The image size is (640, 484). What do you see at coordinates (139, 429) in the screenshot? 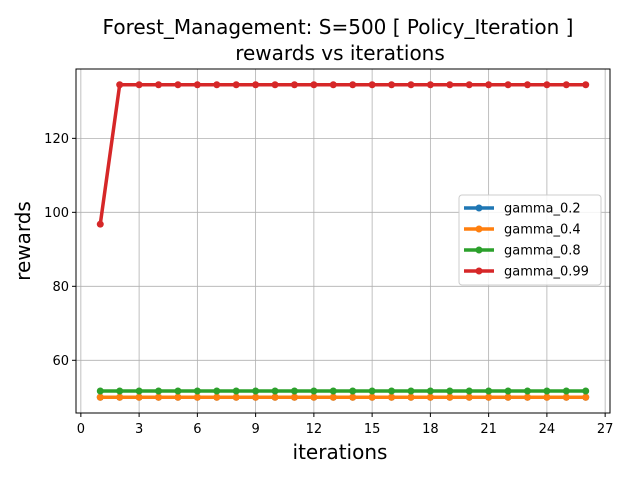
I see `x-tick-label: 3` at bounding box center [139, 429].